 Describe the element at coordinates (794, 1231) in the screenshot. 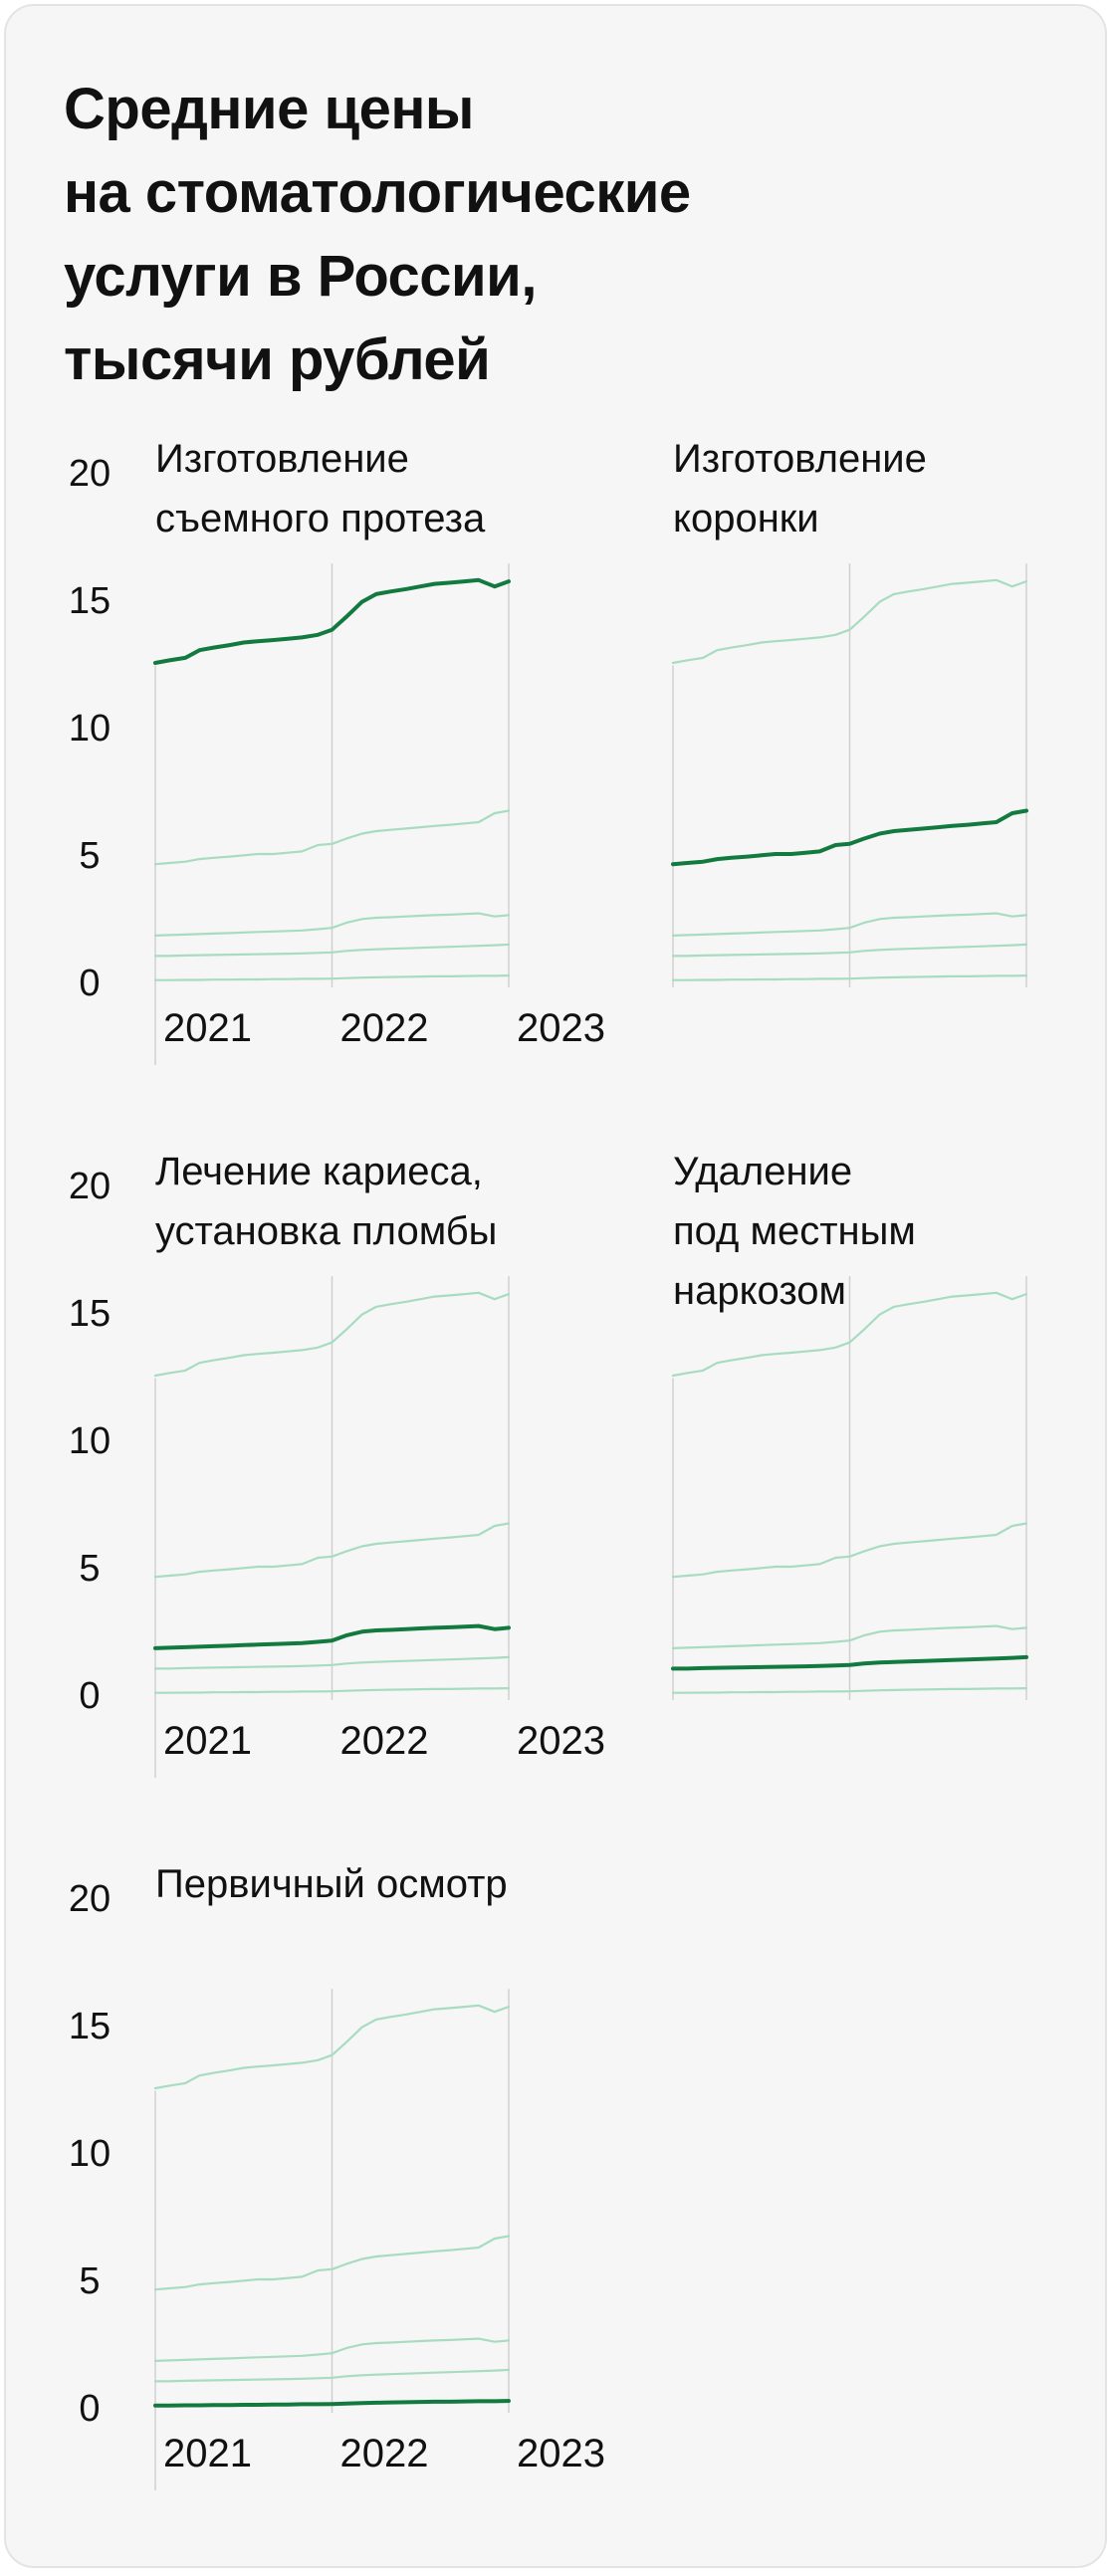

I see `panel-title-line: под местным` at that location.